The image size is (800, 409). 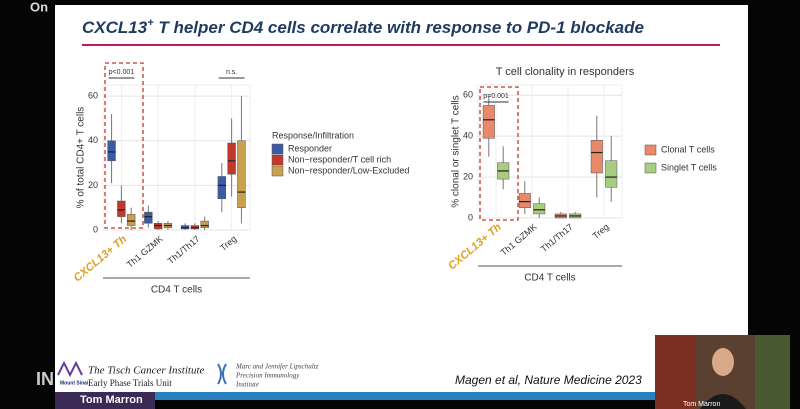 I want to click on legend-label: Non−responder/T cell rich, so click(x=339, y=159).